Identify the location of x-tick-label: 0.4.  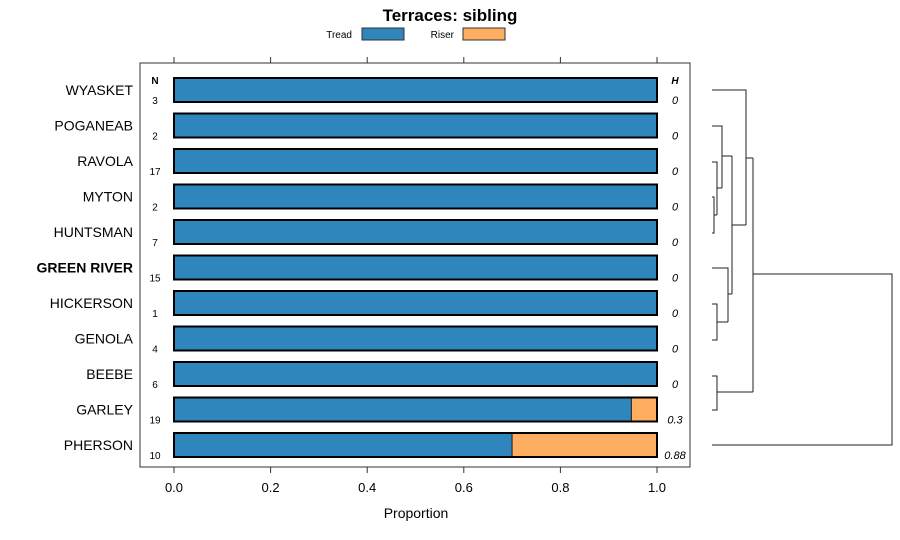
(367, 487).